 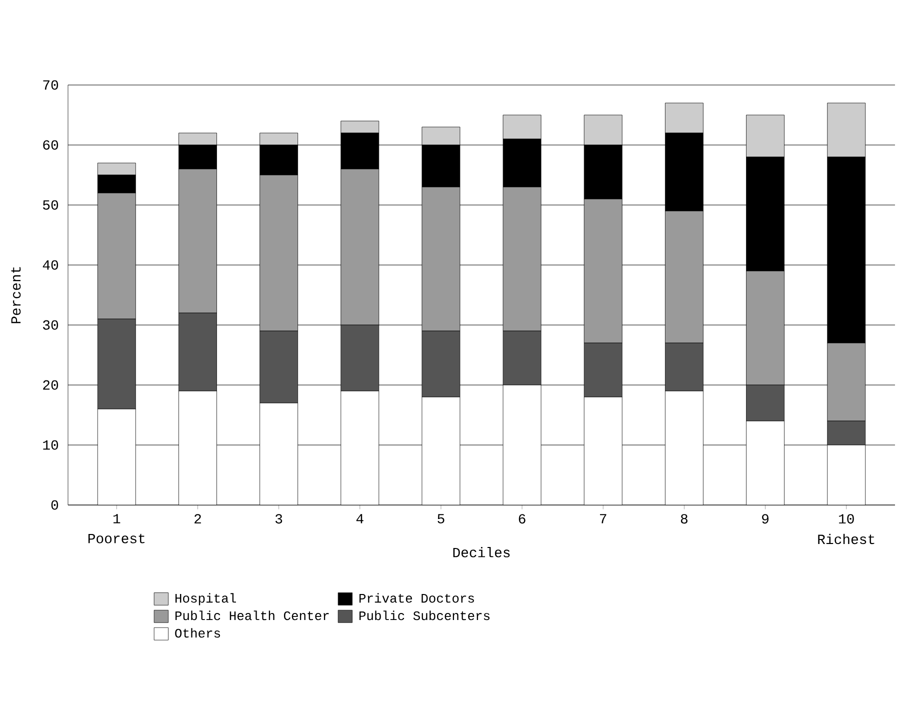 What do you see at coordinates (360, 519) in the screenshot?
I see `x-tick-label: 4` at bounding box center [360, 519].